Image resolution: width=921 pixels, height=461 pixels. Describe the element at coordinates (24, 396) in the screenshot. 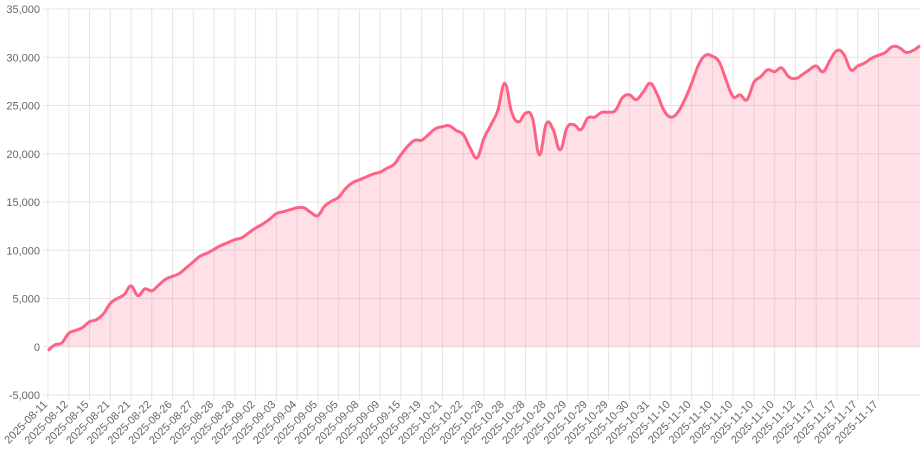

I see `y-tick-label: -5,000` at that location.